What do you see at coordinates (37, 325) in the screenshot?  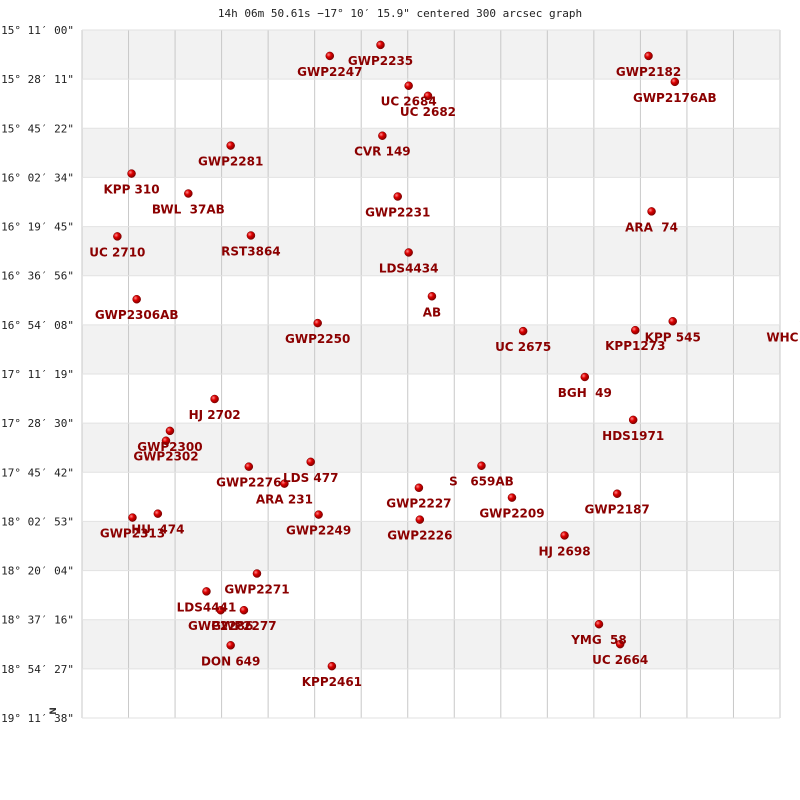 I see `y-tick-label: -16° 54′ 08"` at bounding box center [37, 325].